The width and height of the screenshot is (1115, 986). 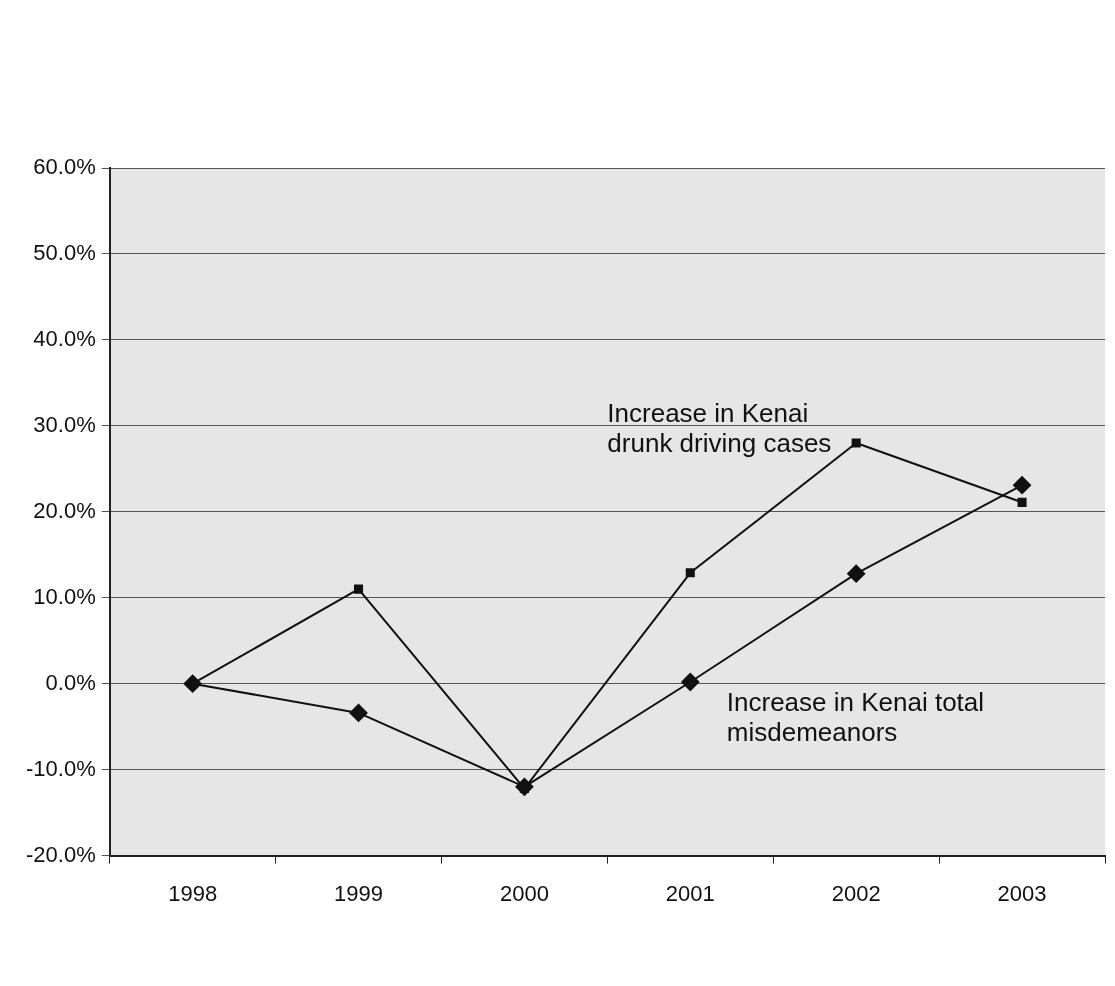 I want to click on x-tick-label: 2001, so click(x=690, y=893).